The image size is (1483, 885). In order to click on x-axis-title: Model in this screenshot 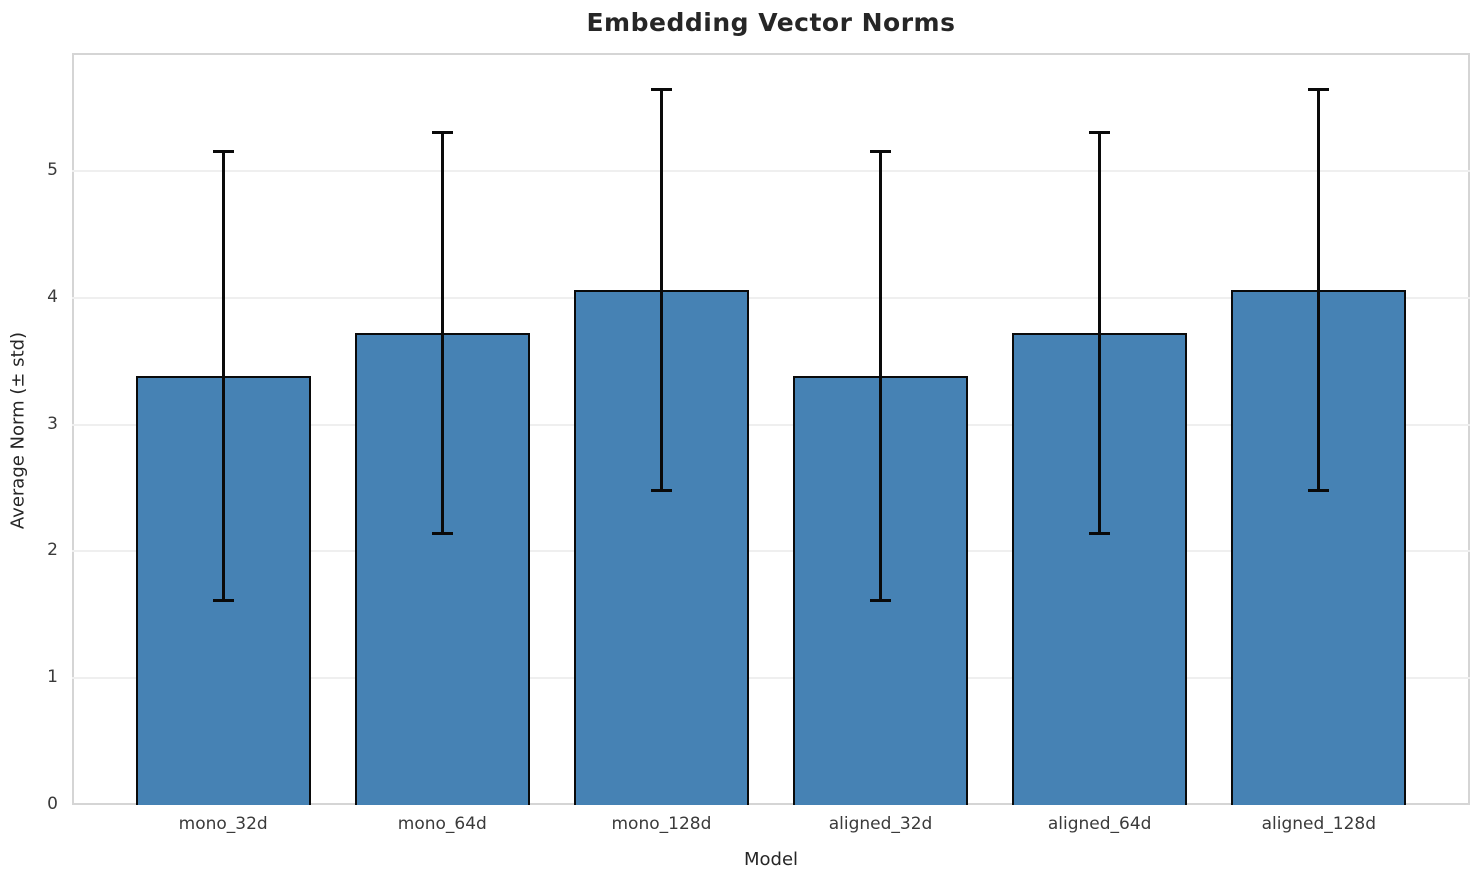, I will do `click(771, 859)`.